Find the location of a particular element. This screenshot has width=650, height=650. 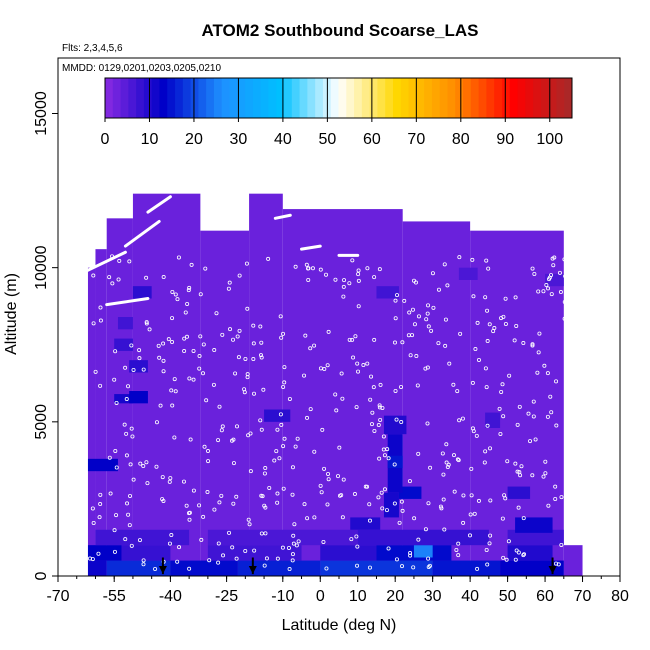

y-tick-label: 5000 is located at coordinates (41, 422).